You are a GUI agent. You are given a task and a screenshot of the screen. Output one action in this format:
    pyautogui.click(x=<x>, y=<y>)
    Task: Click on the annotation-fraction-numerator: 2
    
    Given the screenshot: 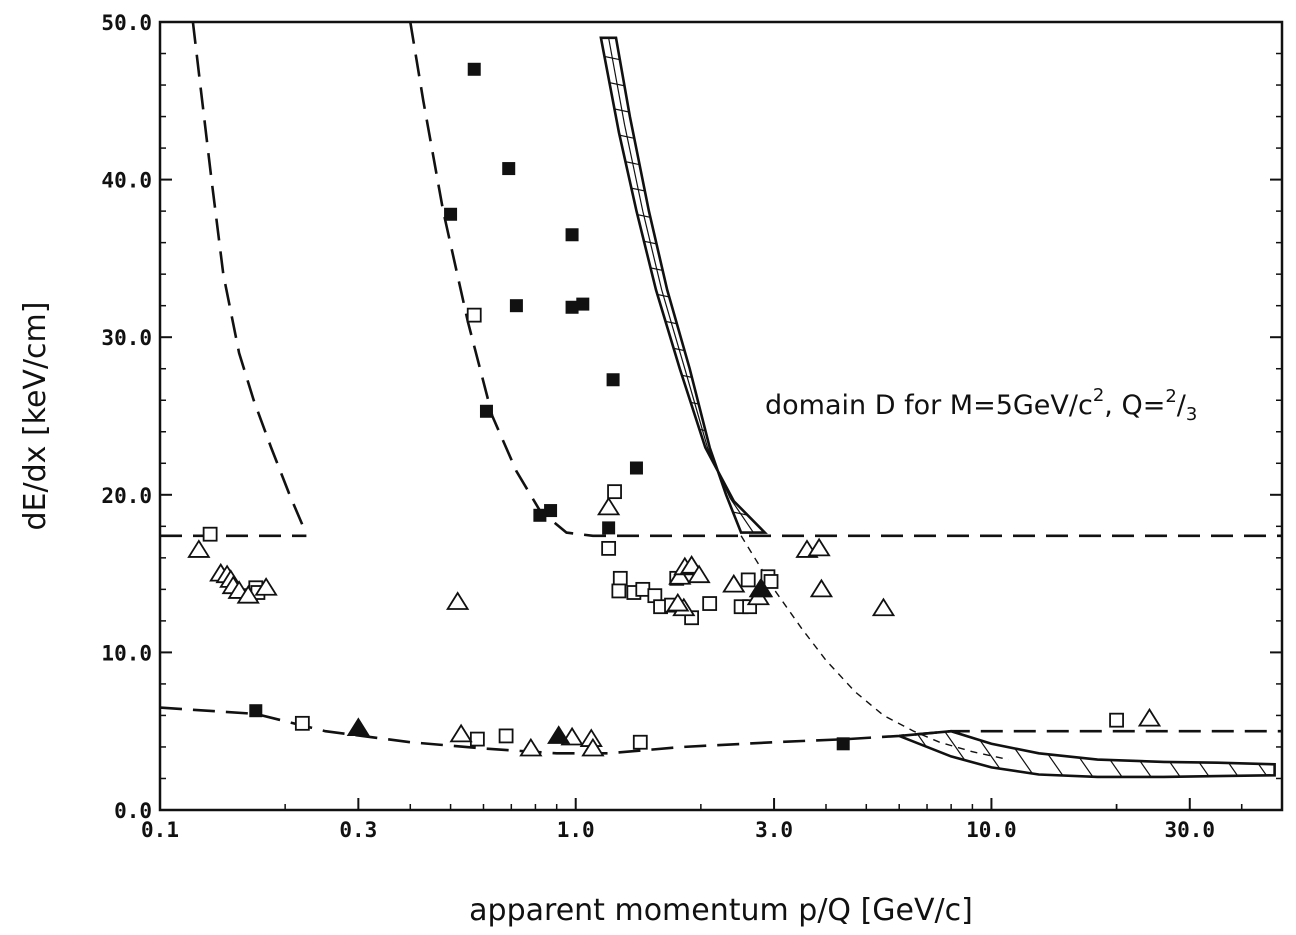 What is the action you would take?
    pyautogui.click(x=1170, y=396)
    